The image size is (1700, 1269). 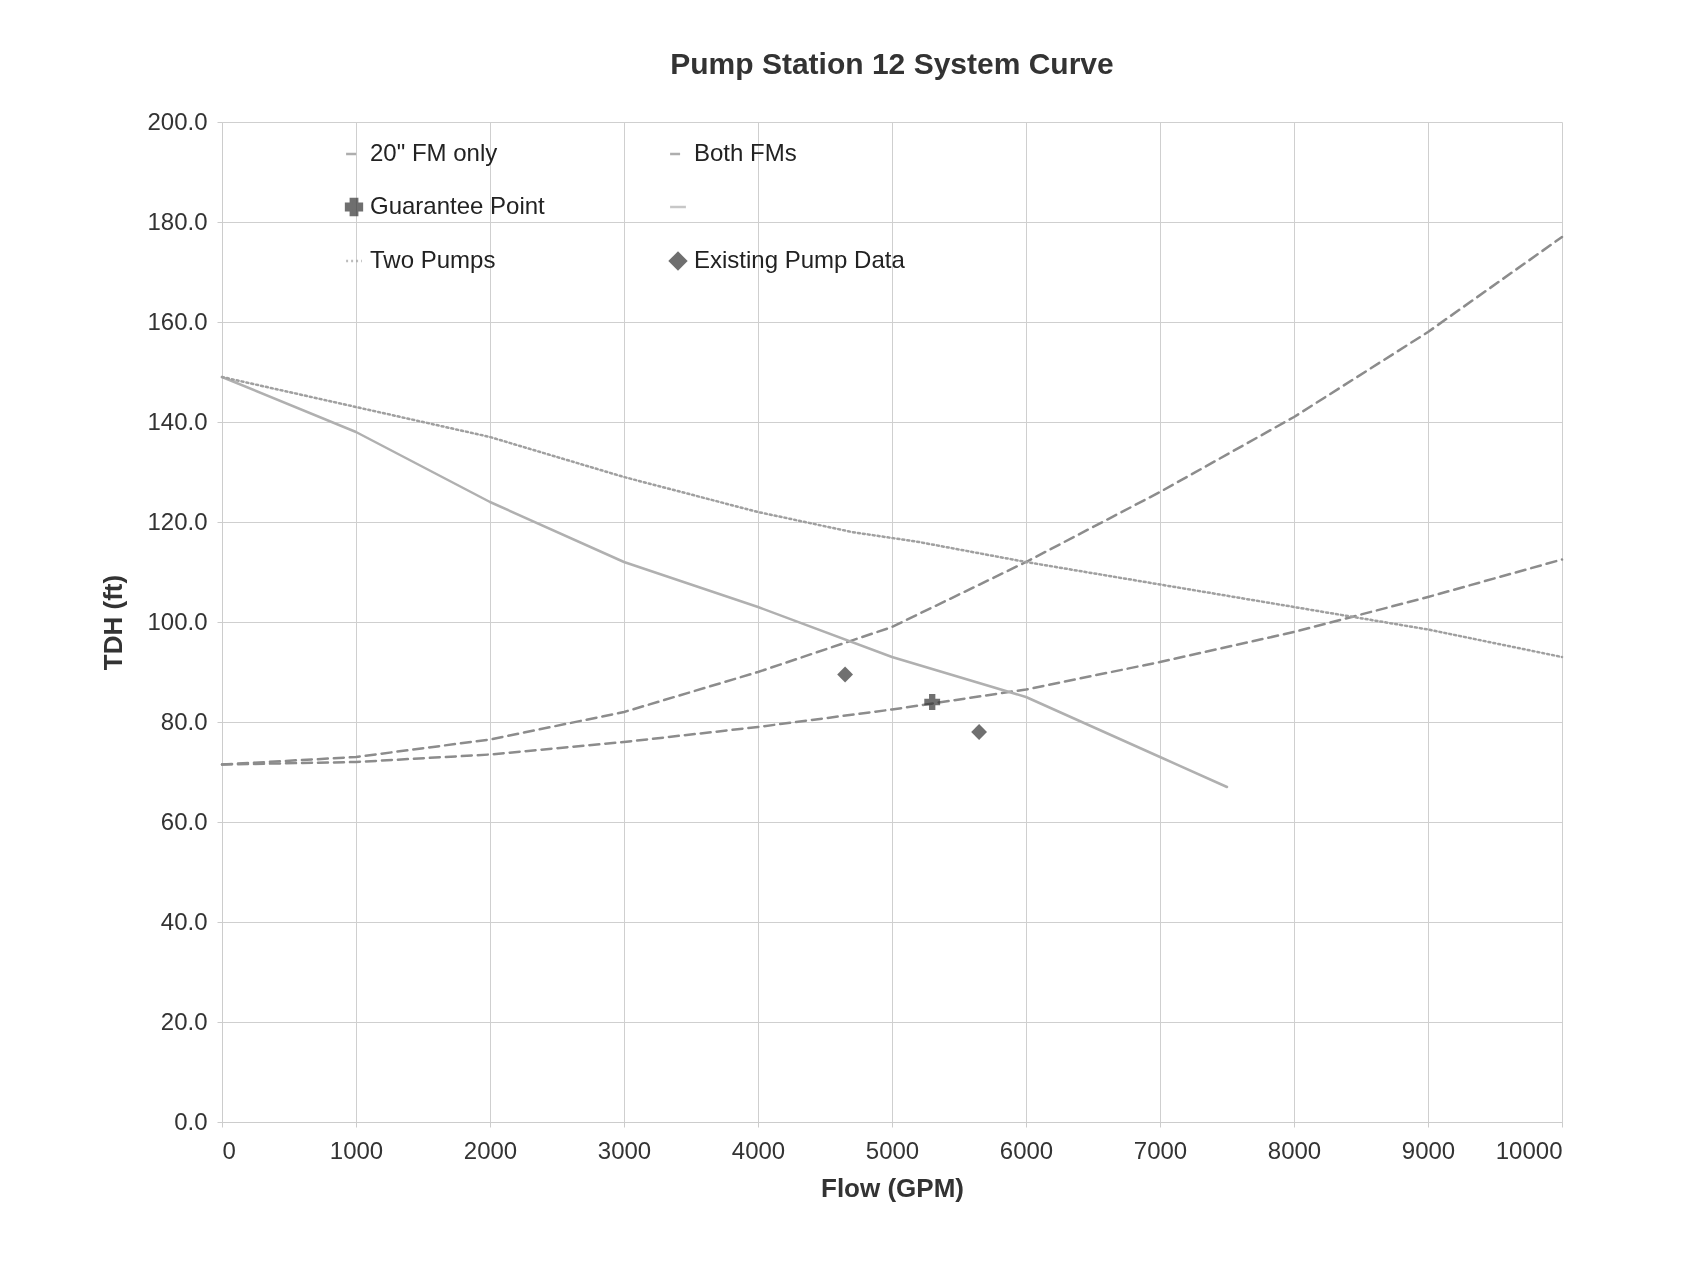 What do you see at coordinates (892, 1187) in the screenshot?
I see `x-axis-title: Flow (GPM)` at bounding box center [892, 1187].